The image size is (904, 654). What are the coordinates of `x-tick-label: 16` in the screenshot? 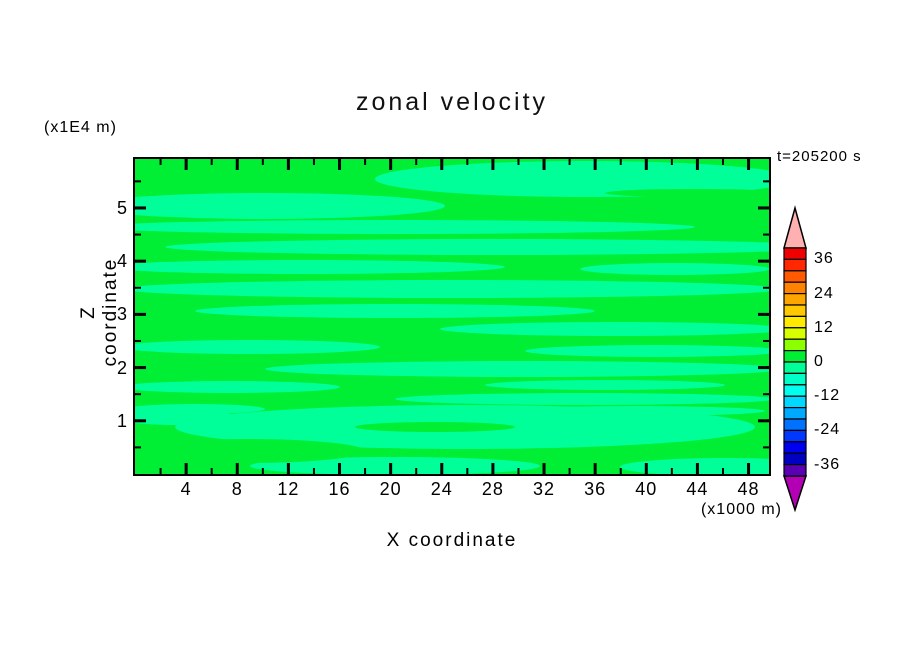 It's located at (339, 489).